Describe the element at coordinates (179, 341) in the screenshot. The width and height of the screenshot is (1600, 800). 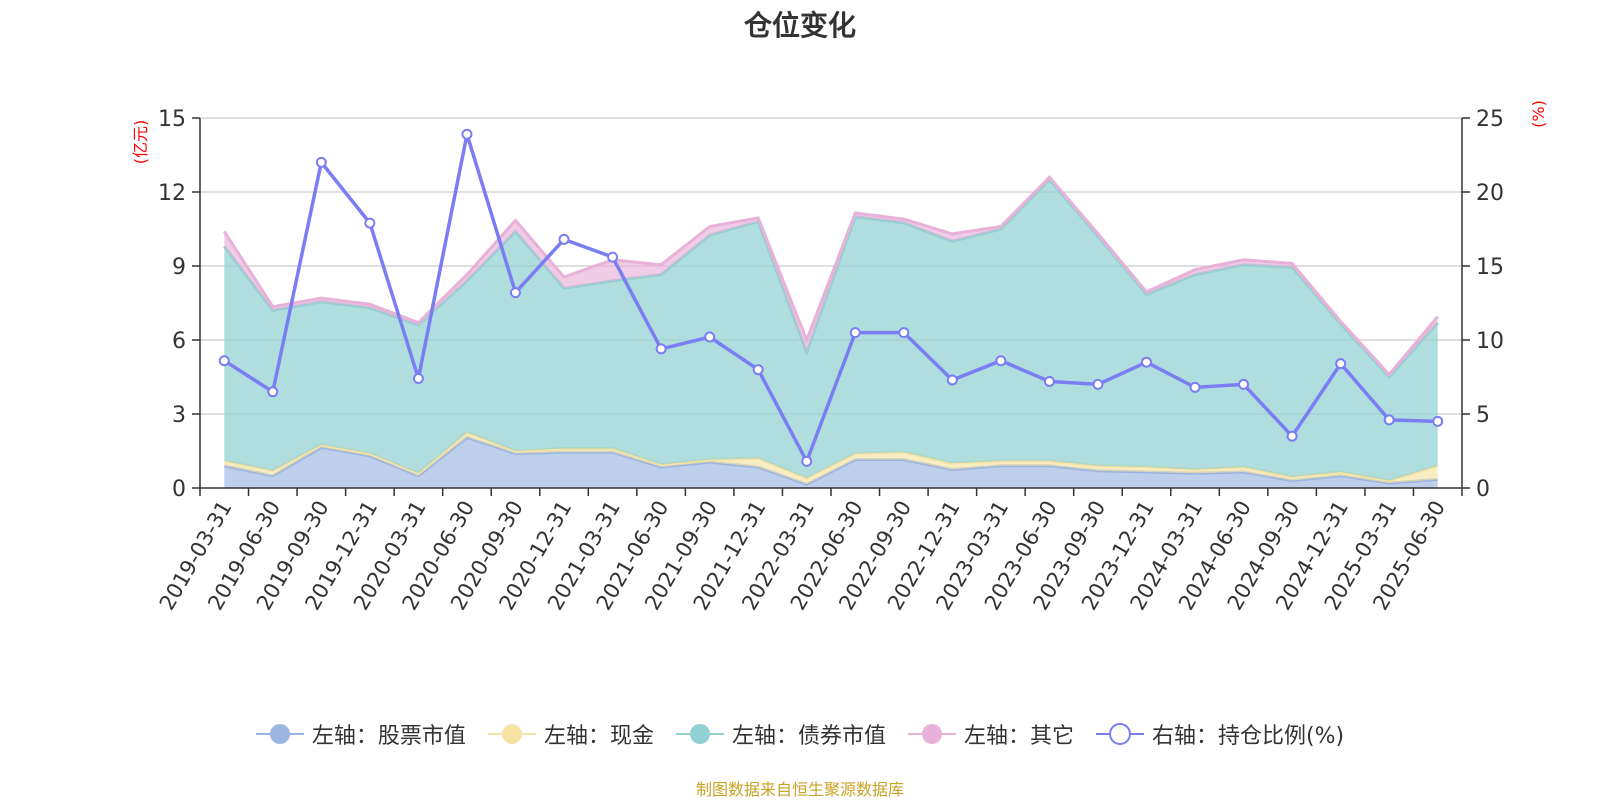
I see `left-axis-tick-label: 6` at that location.